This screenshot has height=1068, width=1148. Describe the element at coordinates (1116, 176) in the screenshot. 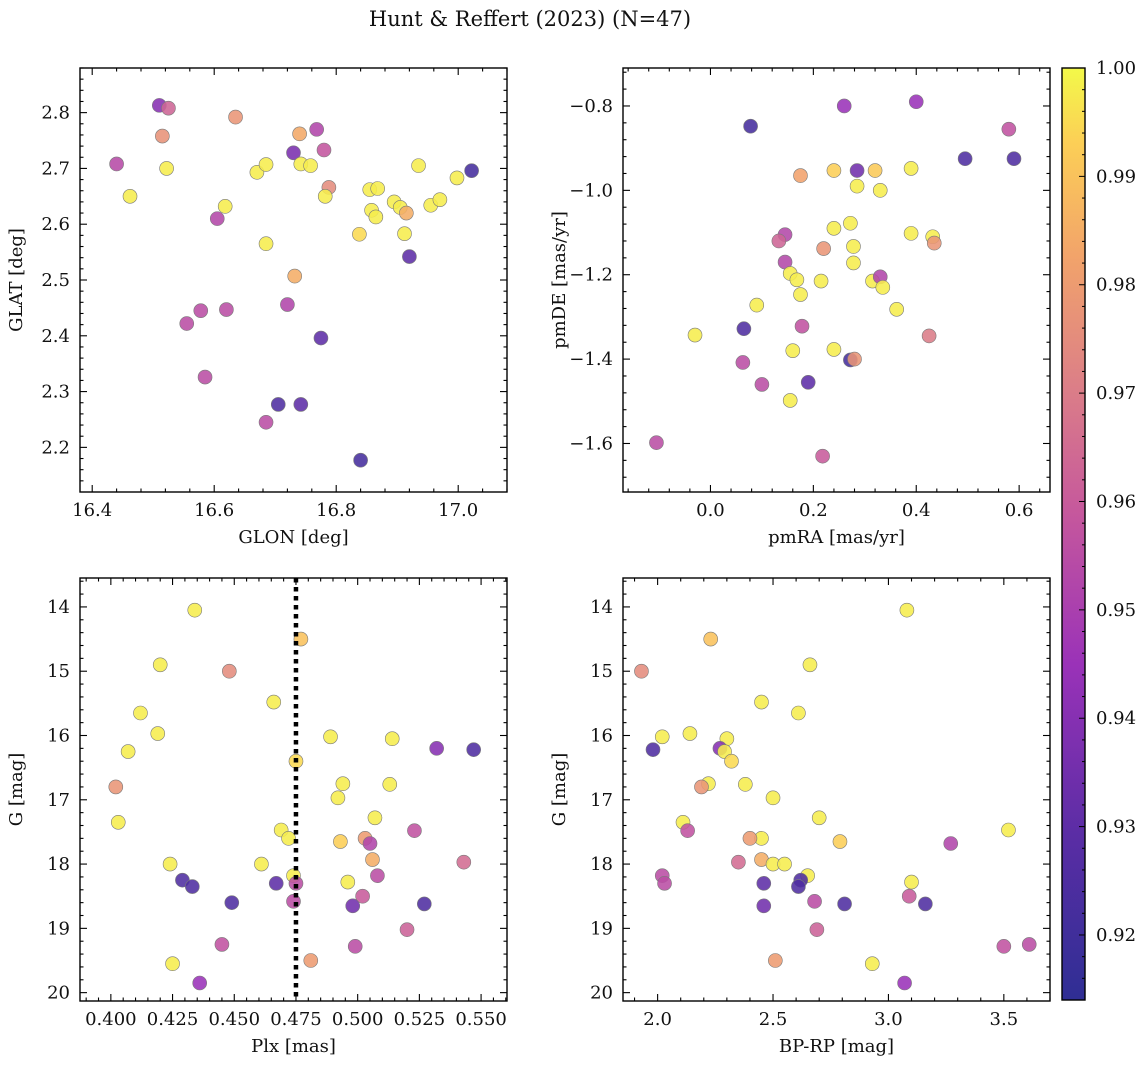

I see `colorbar-tick-label: 0.99` at that location.